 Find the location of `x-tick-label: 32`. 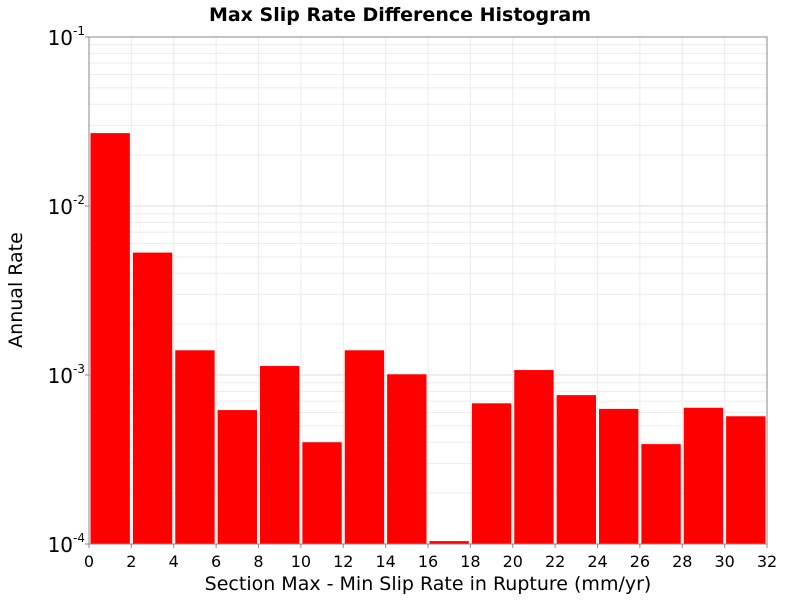

x-tick-label: 32 is located at coordinates (767, 561).